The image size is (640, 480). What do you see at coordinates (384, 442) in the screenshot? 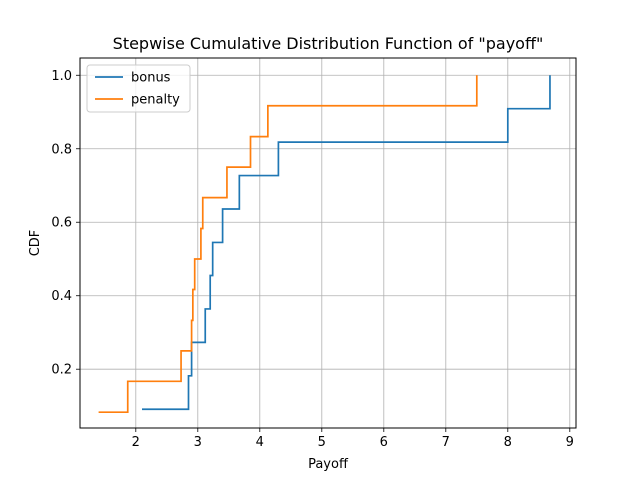
I see `x-tick-label: 6` at bounding box center [384, 442].